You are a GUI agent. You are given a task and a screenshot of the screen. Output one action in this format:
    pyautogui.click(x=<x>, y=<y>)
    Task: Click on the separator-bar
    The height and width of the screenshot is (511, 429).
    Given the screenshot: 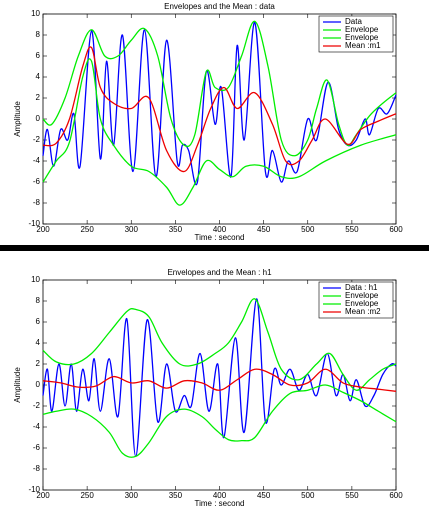 What is the action you would take?
    pyautogui.click(x=214, y=248)
    